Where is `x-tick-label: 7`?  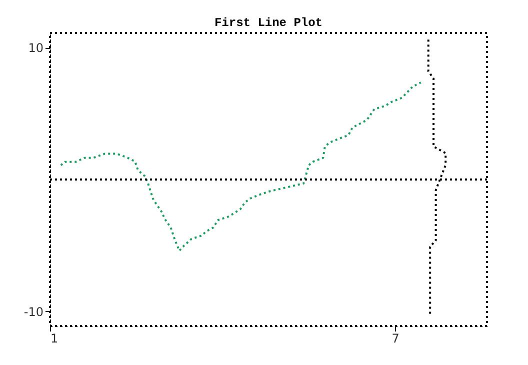
x-tick-label: 7 is located at coordinates (396, 339).